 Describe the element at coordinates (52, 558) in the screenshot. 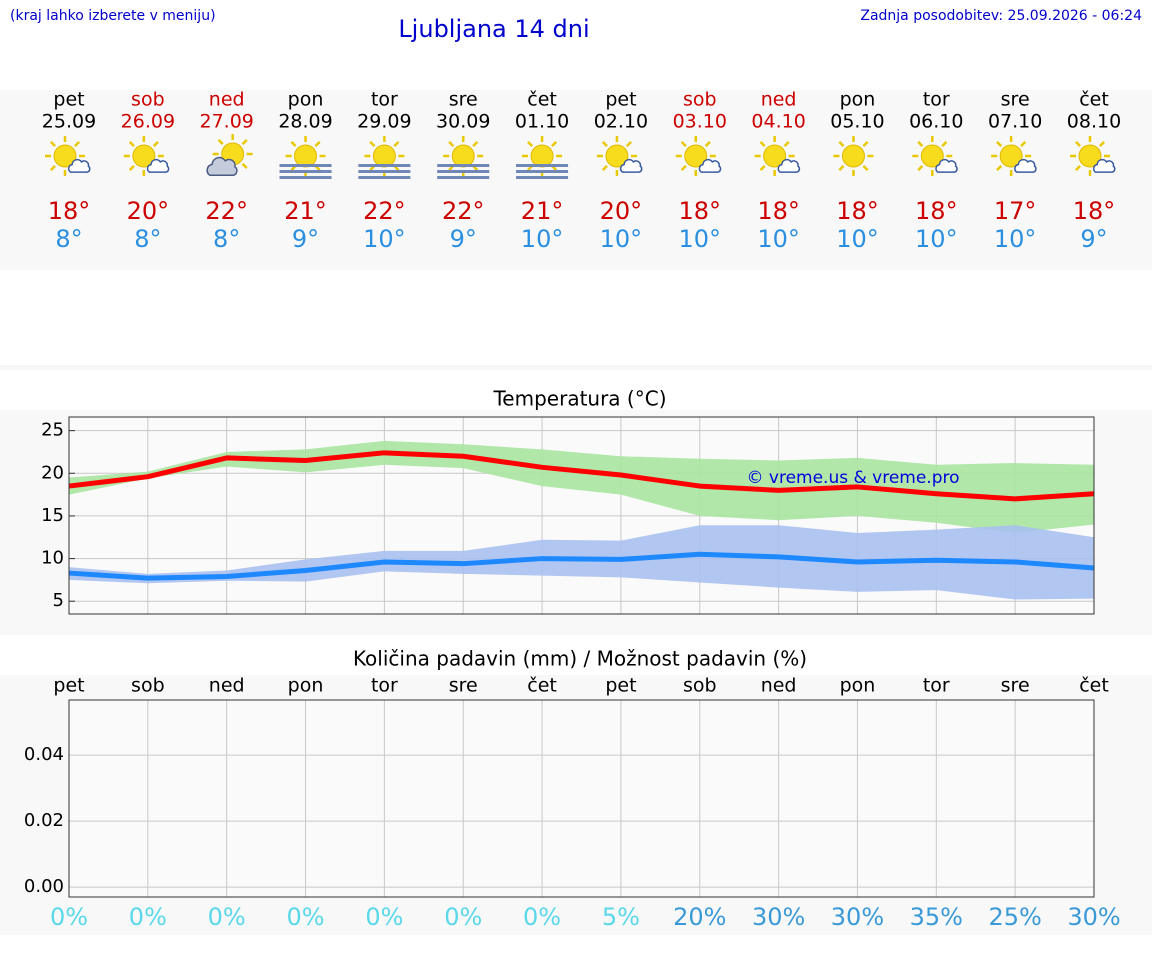

I see `y-tick-label: 10` at that location.